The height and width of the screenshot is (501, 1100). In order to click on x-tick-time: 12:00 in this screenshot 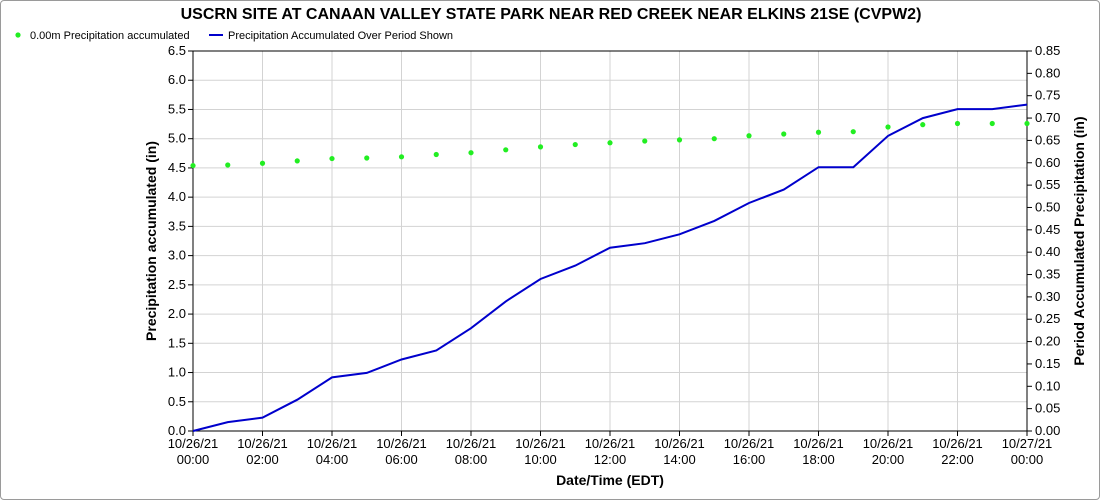, I will do `click(610, 459)`.